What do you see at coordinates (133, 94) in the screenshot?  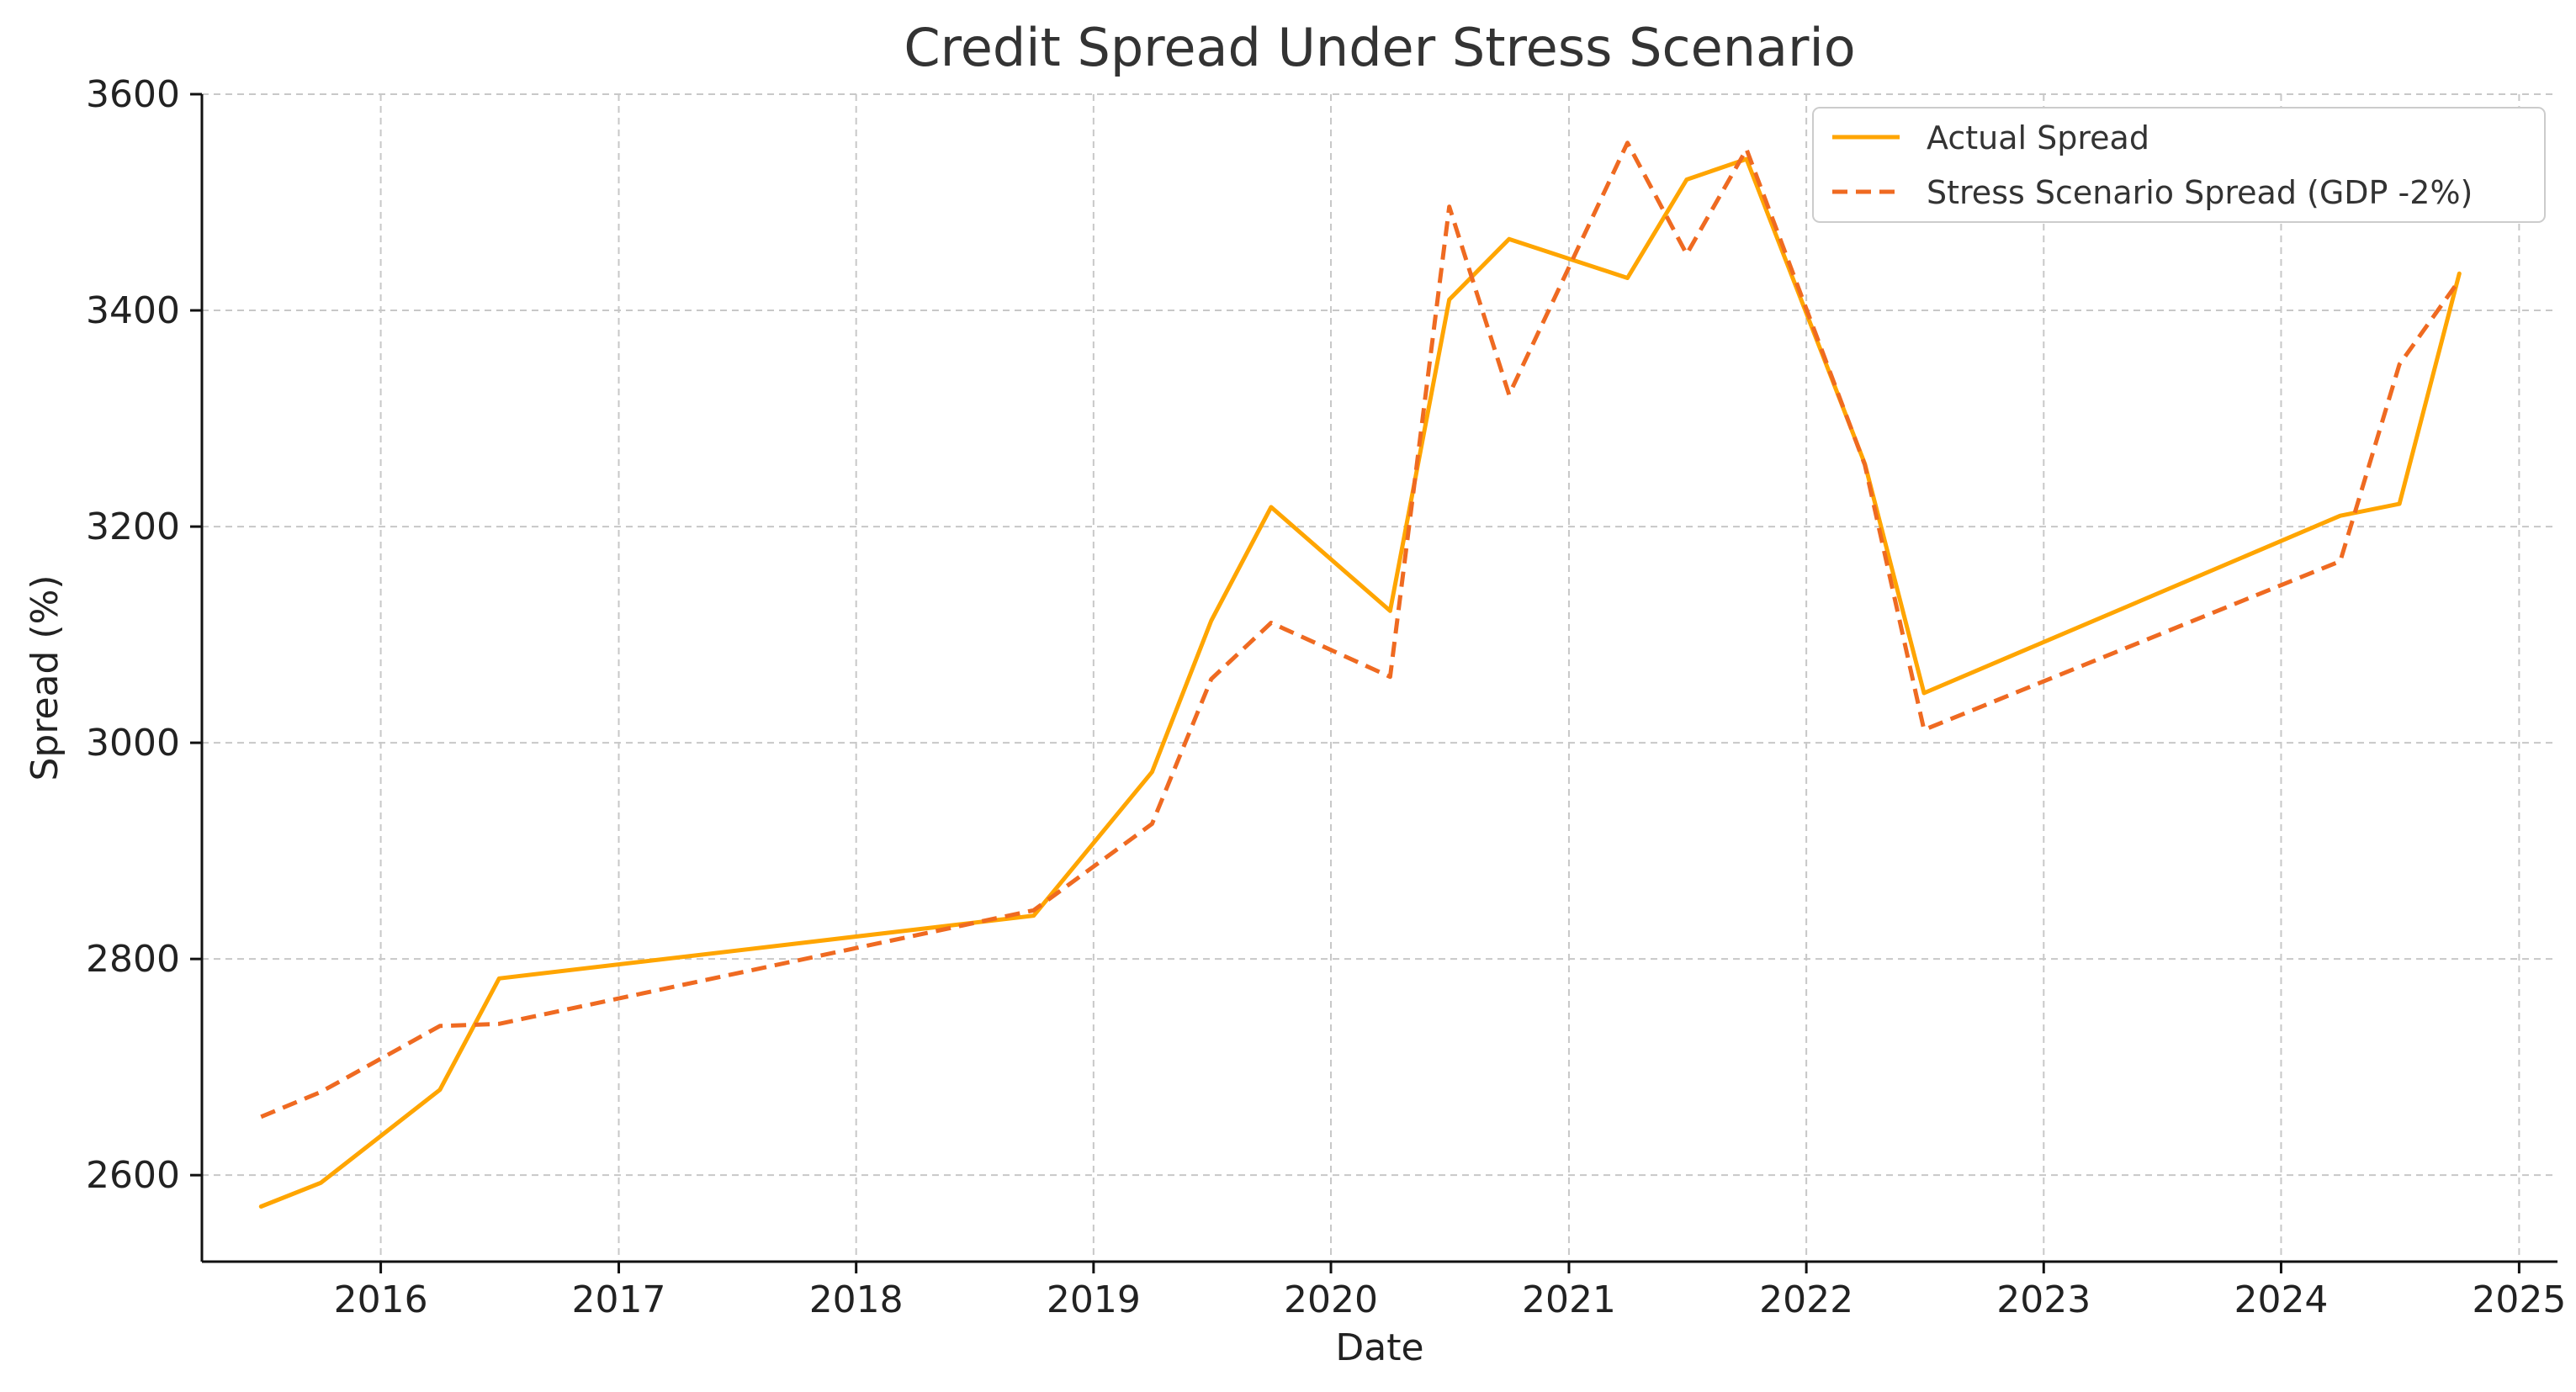 I see `y-tick-label-3600: 3600` at bounding box center [133, 94].